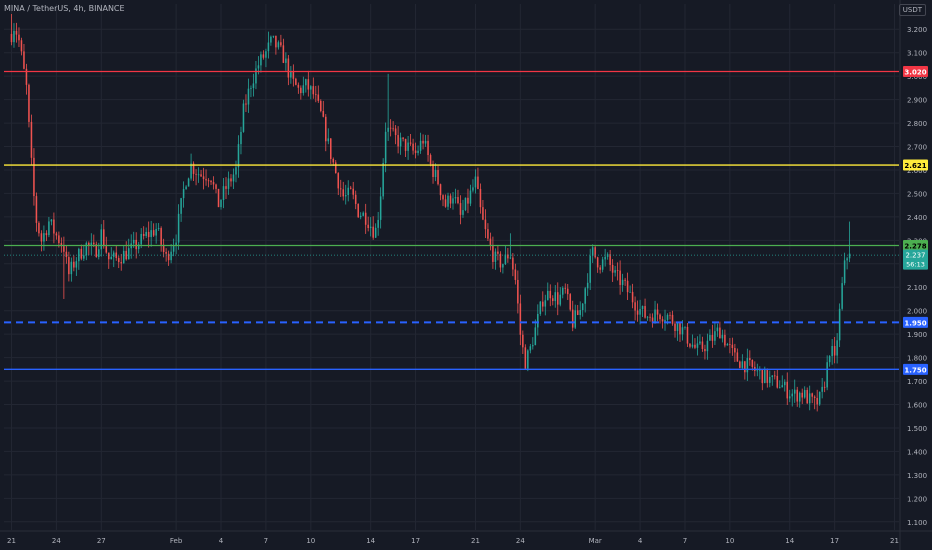  I want to click on price-tick-label: 2.100, so click(917, 288).